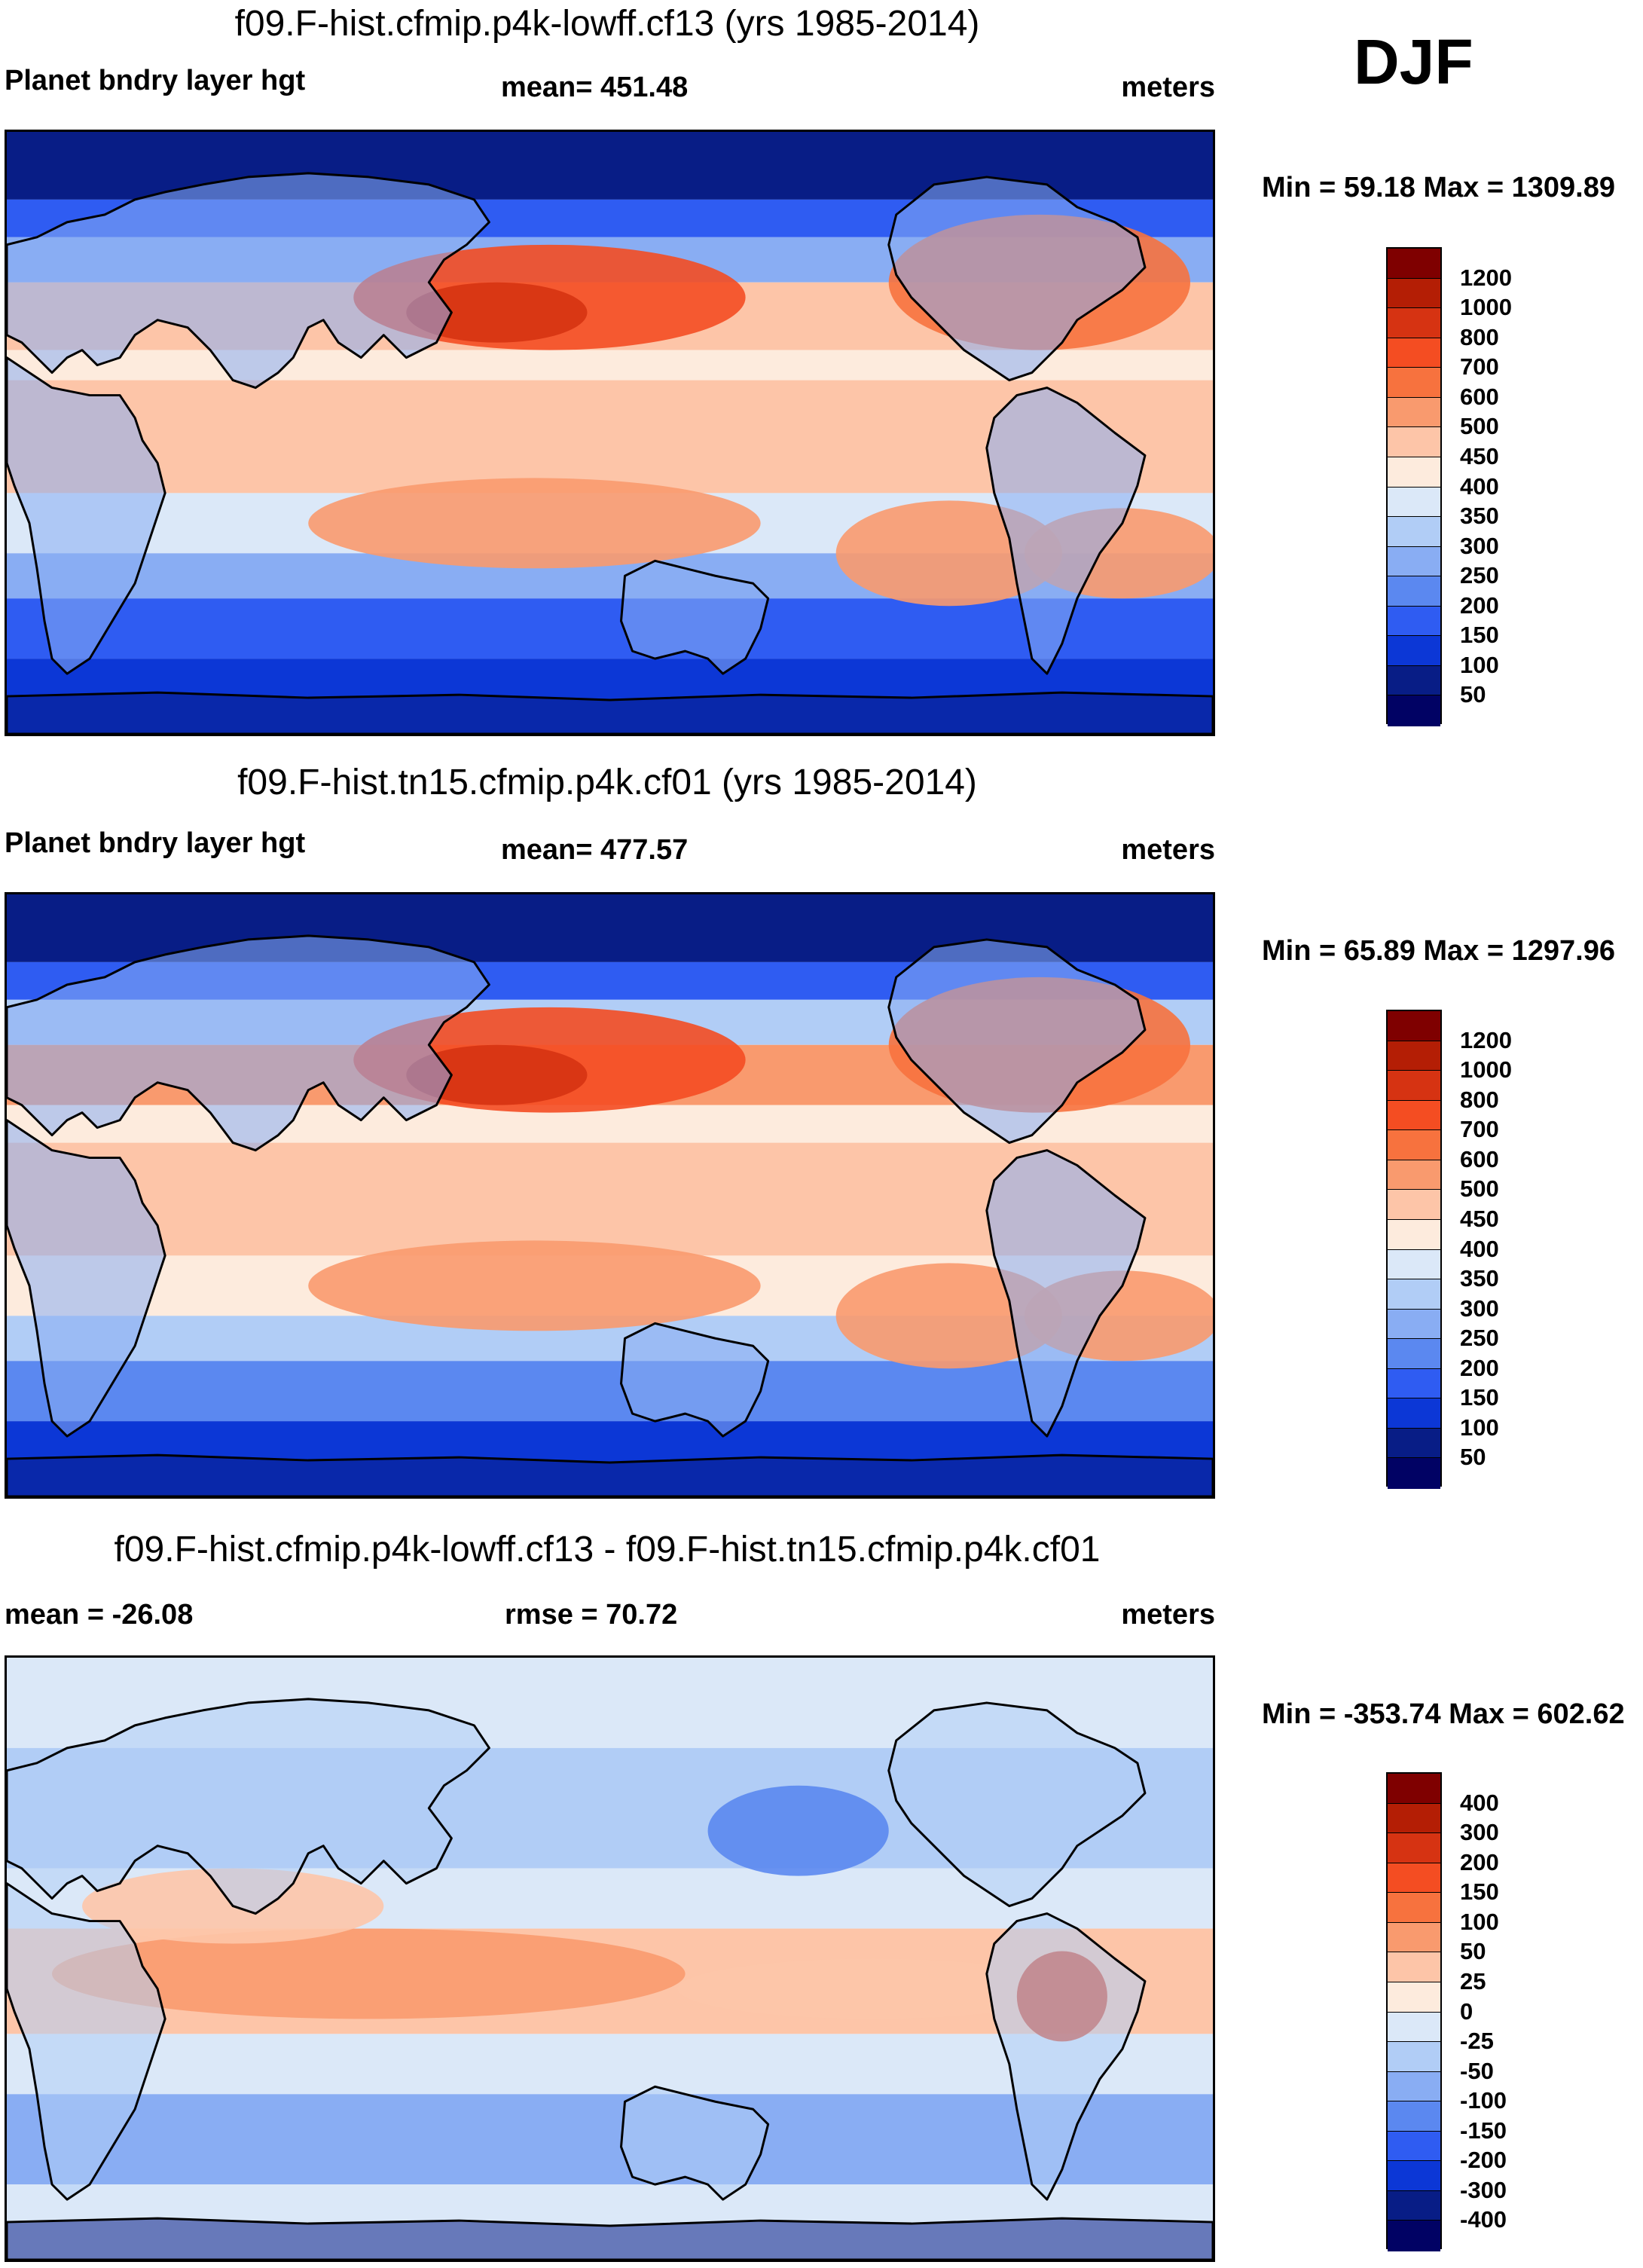 The width and height of the screenshot is (1643, 2268). What do you see at coordinates (1438, 951) in the screenshot?
I see `panel2-minmax-label: Min = 65.89 Max = 1297.96` at bounding box center [1438, 951].